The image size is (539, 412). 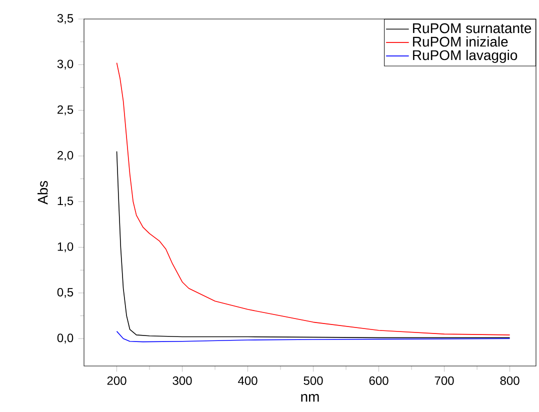 What do you see at coordinates (65, 293) in the screenshot?
I see `y-tick-label: 0,5` at bounding box center [65, 293].